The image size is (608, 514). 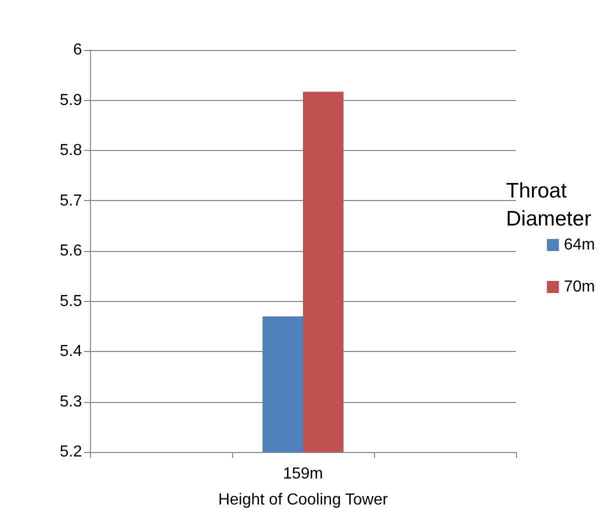 I want to click on x-axis-title: Height of Cooling Tower, so click(x=303, y=500).